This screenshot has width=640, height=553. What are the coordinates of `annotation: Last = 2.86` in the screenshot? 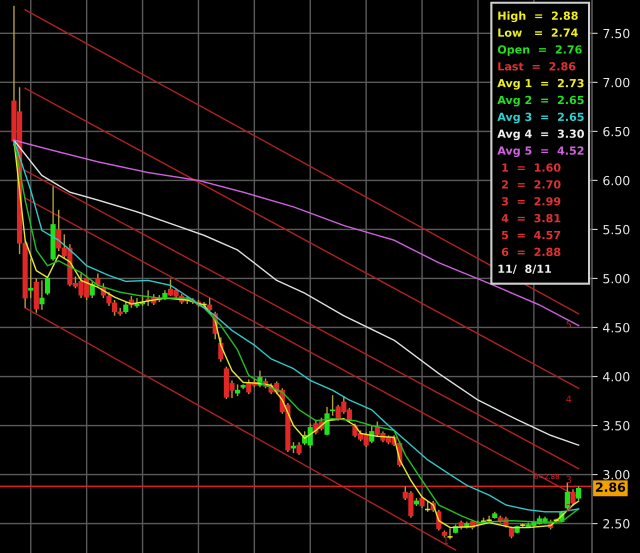 It's located at (537, 66).